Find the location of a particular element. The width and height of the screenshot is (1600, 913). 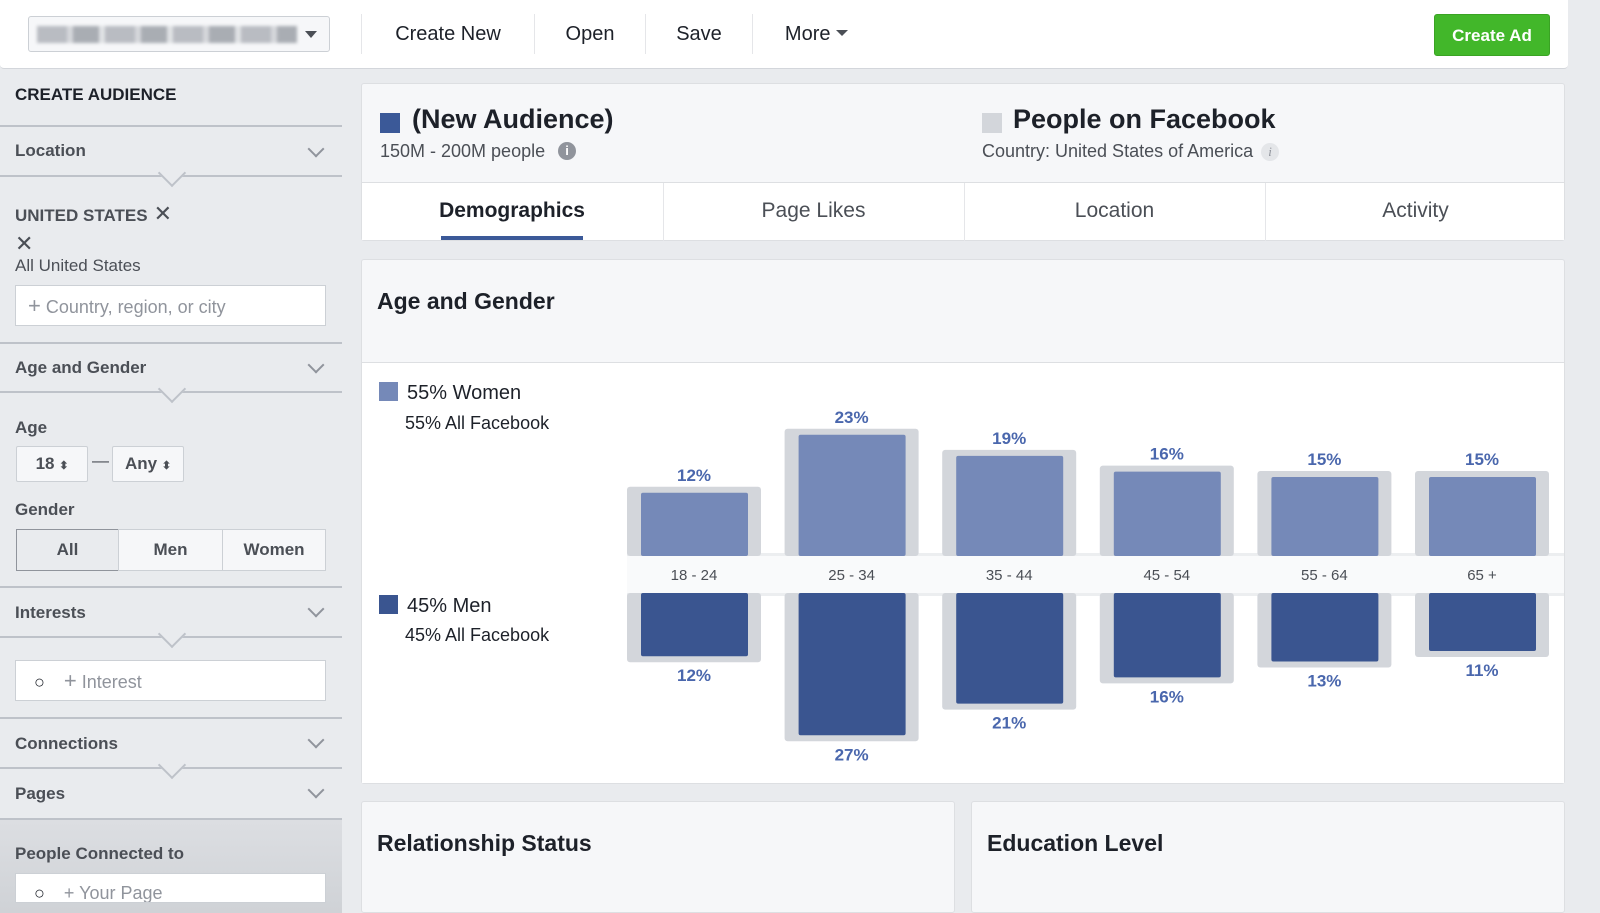

data-label-men: 21% is located at coordinates (1009, 723).